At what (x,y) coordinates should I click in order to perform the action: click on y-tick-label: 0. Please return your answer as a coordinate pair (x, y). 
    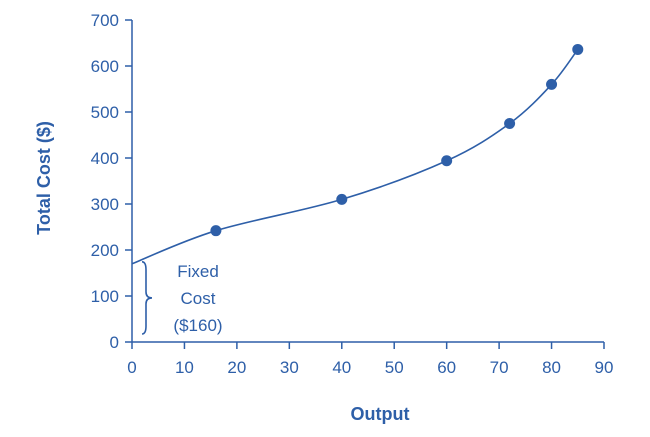
    Looking at the image, I should click on (114, 342).